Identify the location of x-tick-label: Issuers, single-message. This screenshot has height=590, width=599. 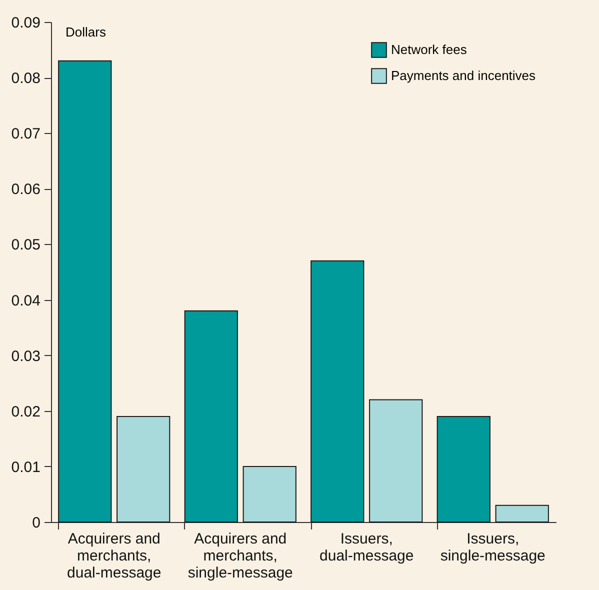
(493, 547).